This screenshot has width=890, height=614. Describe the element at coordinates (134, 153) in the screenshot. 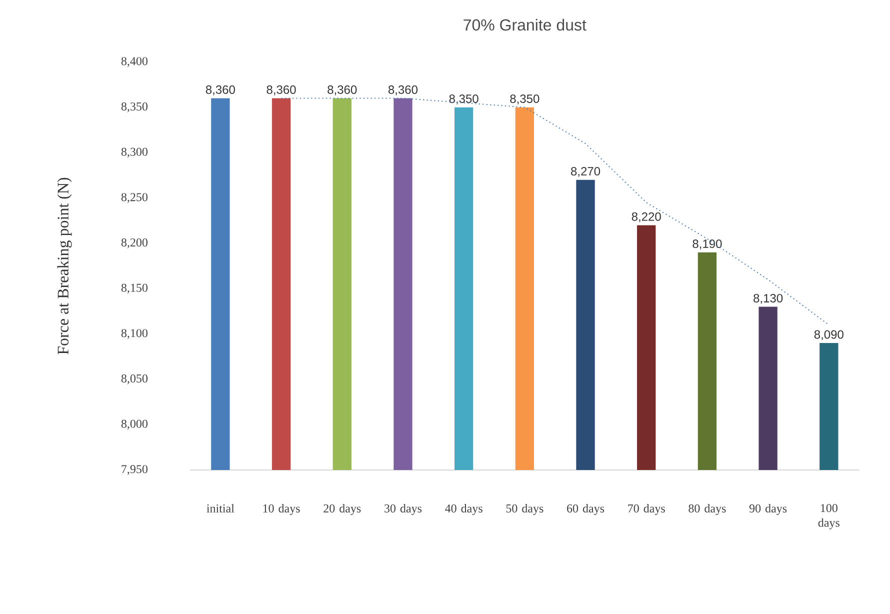

I see `y-tick-label: 8,300` at that location.